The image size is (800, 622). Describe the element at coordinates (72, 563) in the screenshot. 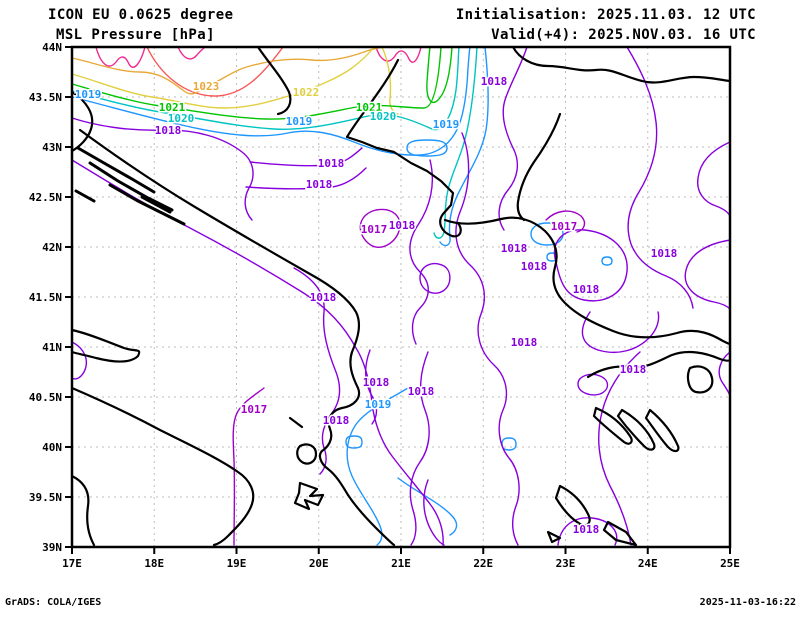

I see `x-axis-tick-label: 17E` at that location.